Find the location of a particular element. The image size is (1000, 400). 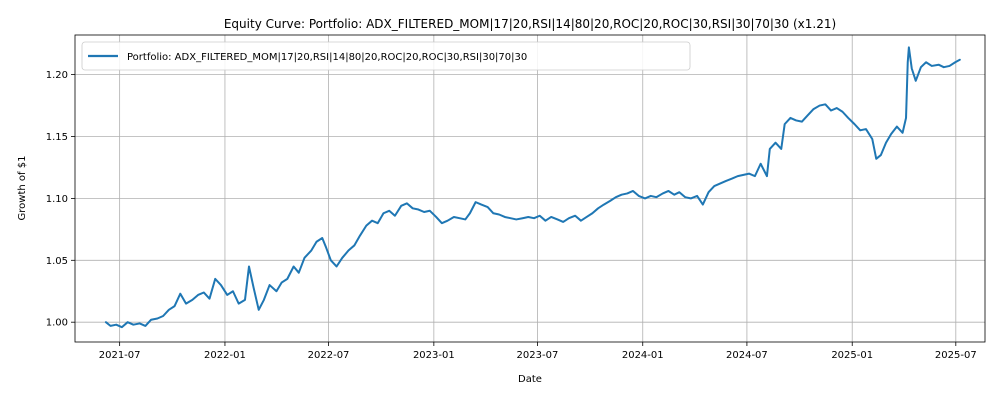

y-axis-ticks: 1.00 1.05 1.10 1.15 1.20 is located at coordinates (60, 199).